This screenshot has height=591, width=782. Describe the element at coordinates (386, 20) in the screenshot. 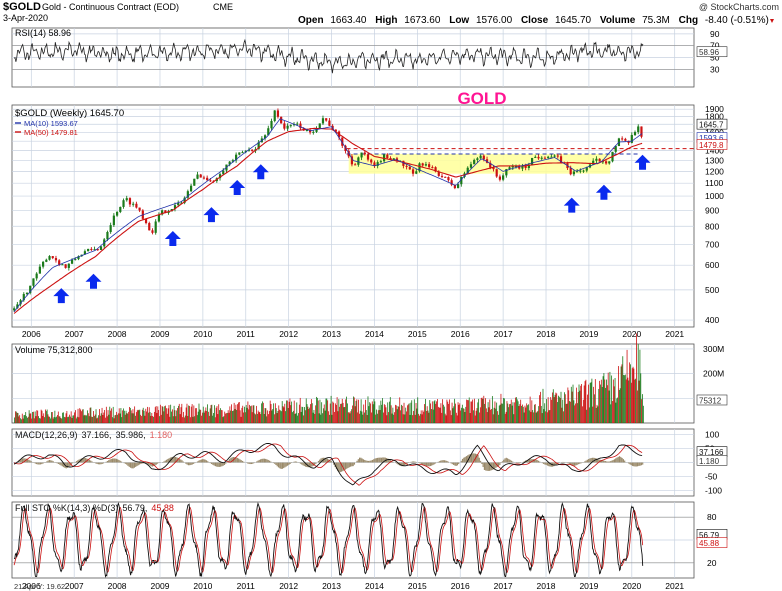

I see `ohlc-high-label: High` at that location.